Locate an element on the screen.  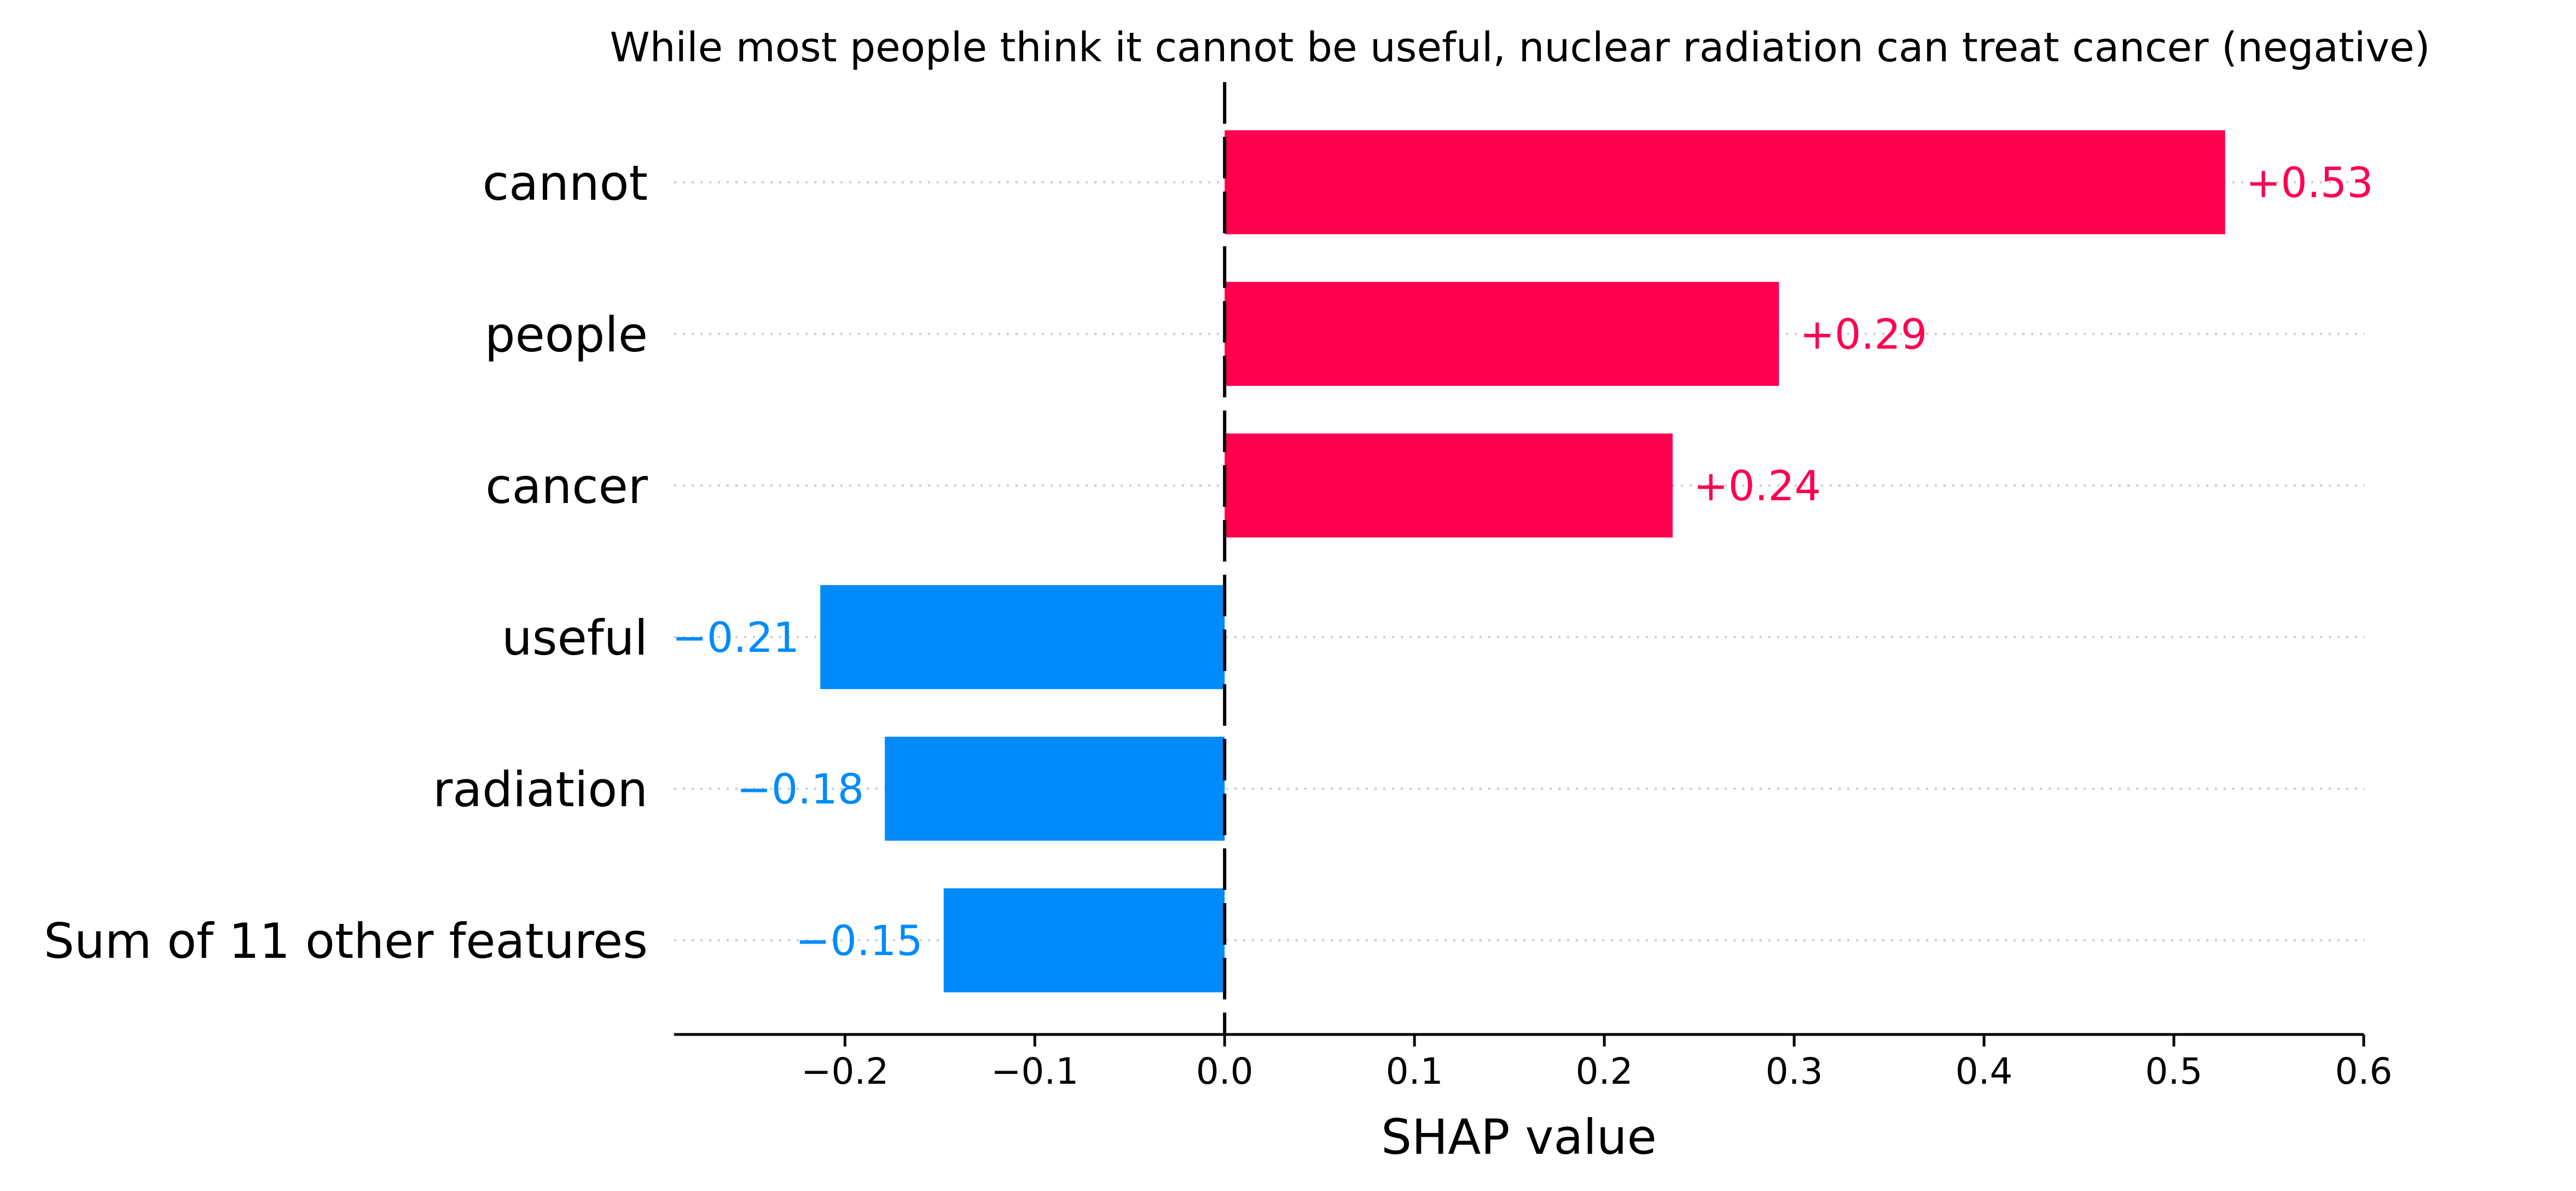
feature-label-2: cancer is located at coordinates (566, 486).